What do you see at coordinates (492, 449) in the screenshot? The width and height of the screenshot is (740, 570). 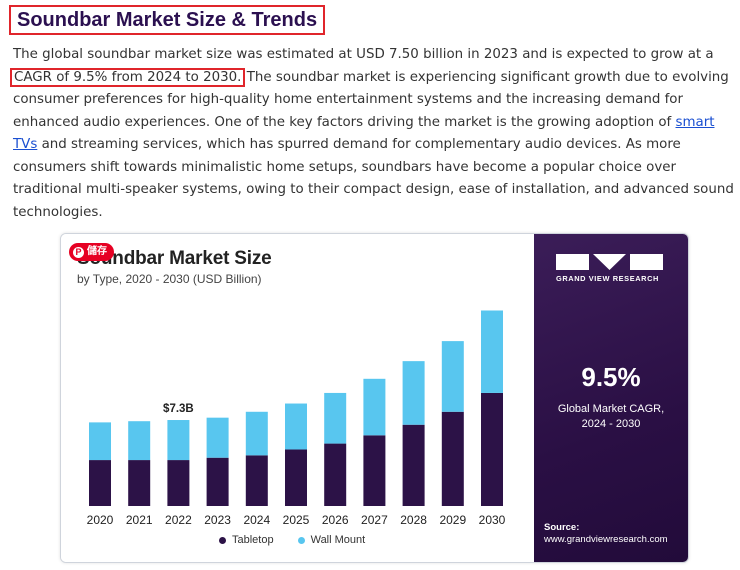 I see `bar-tabletop-2030` at bounding box center [492, 449].